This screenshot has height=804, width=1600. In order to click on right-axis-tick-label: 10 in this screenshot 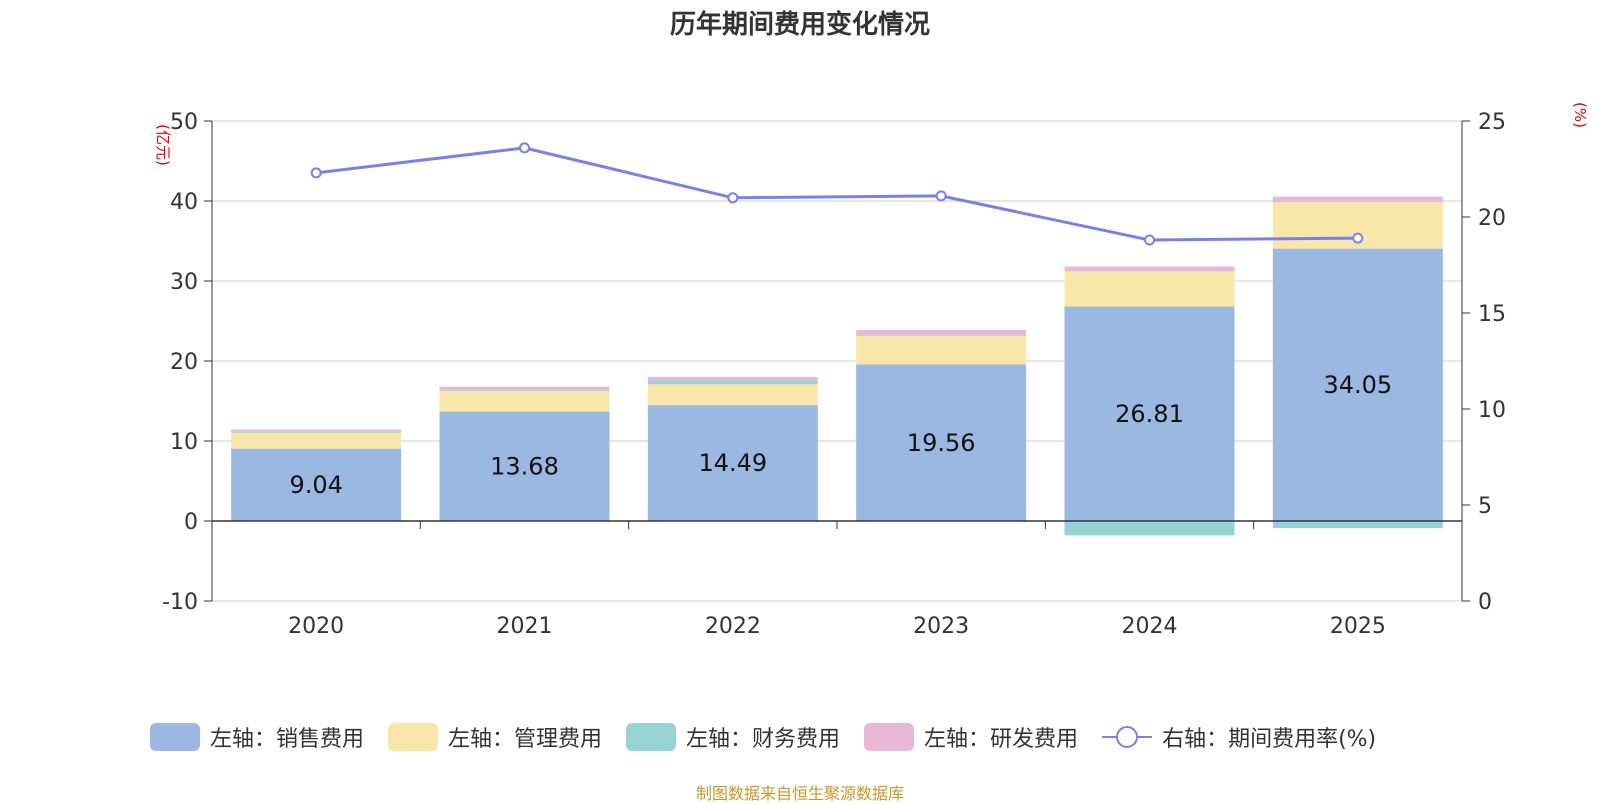, I will do `click(1492, 410)`.